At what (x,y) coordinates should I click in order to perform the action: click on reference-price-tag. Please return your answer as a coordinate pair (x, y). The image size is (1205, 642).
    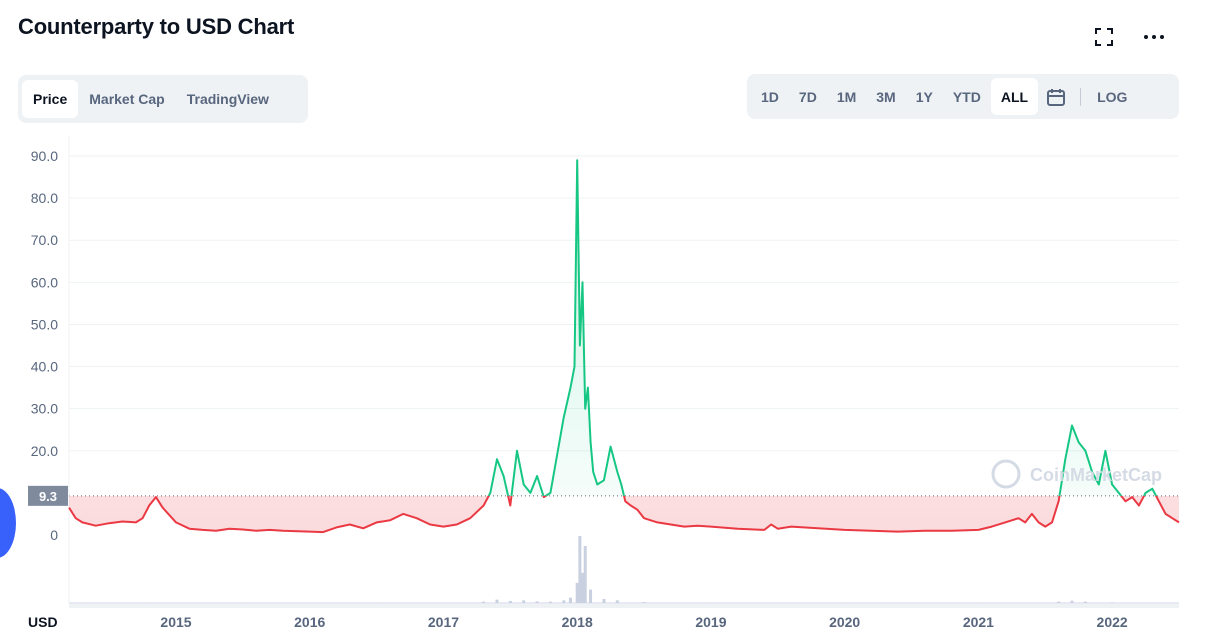
    Looking at the image, I should click on (48, 495).